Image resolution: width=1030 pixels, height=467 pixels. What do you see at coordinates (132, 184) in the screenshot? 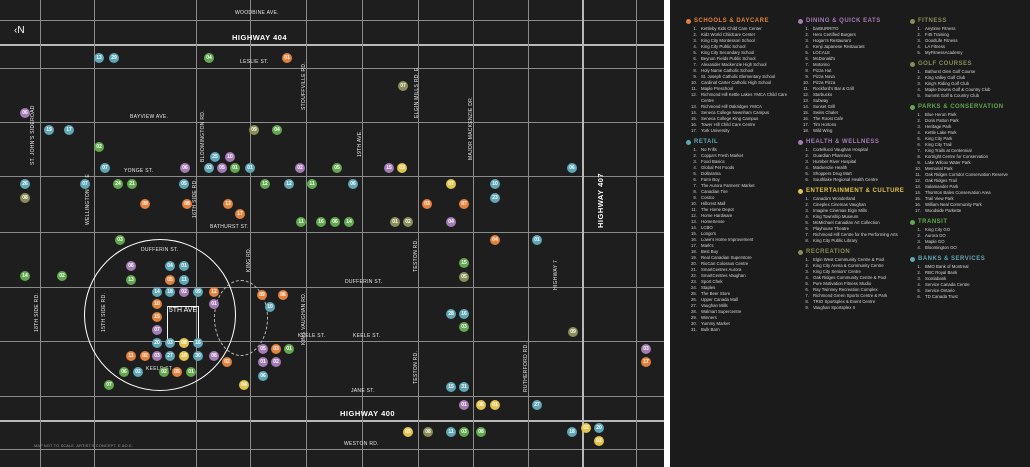
I see `map-pin: 21` at bounding box center [132, 184].